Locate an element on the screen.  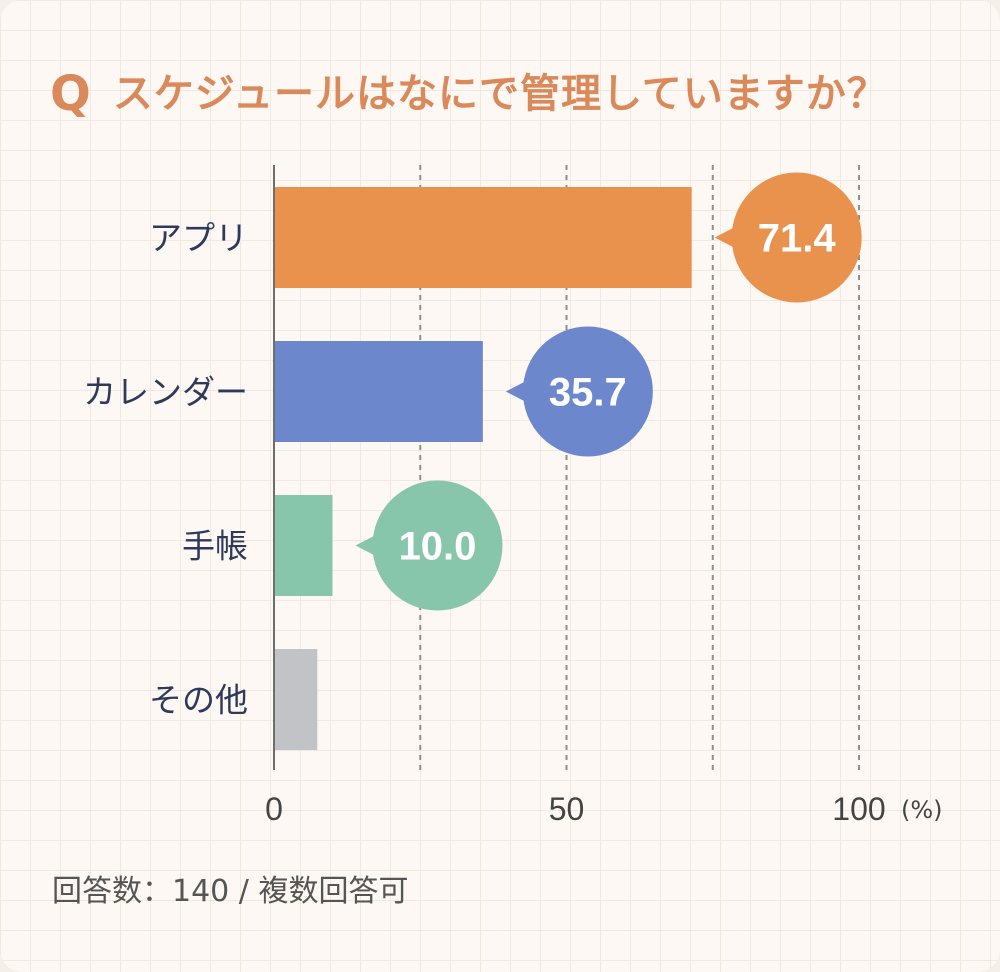
category-label-0: アプリ is located at coordinates (198, 238).